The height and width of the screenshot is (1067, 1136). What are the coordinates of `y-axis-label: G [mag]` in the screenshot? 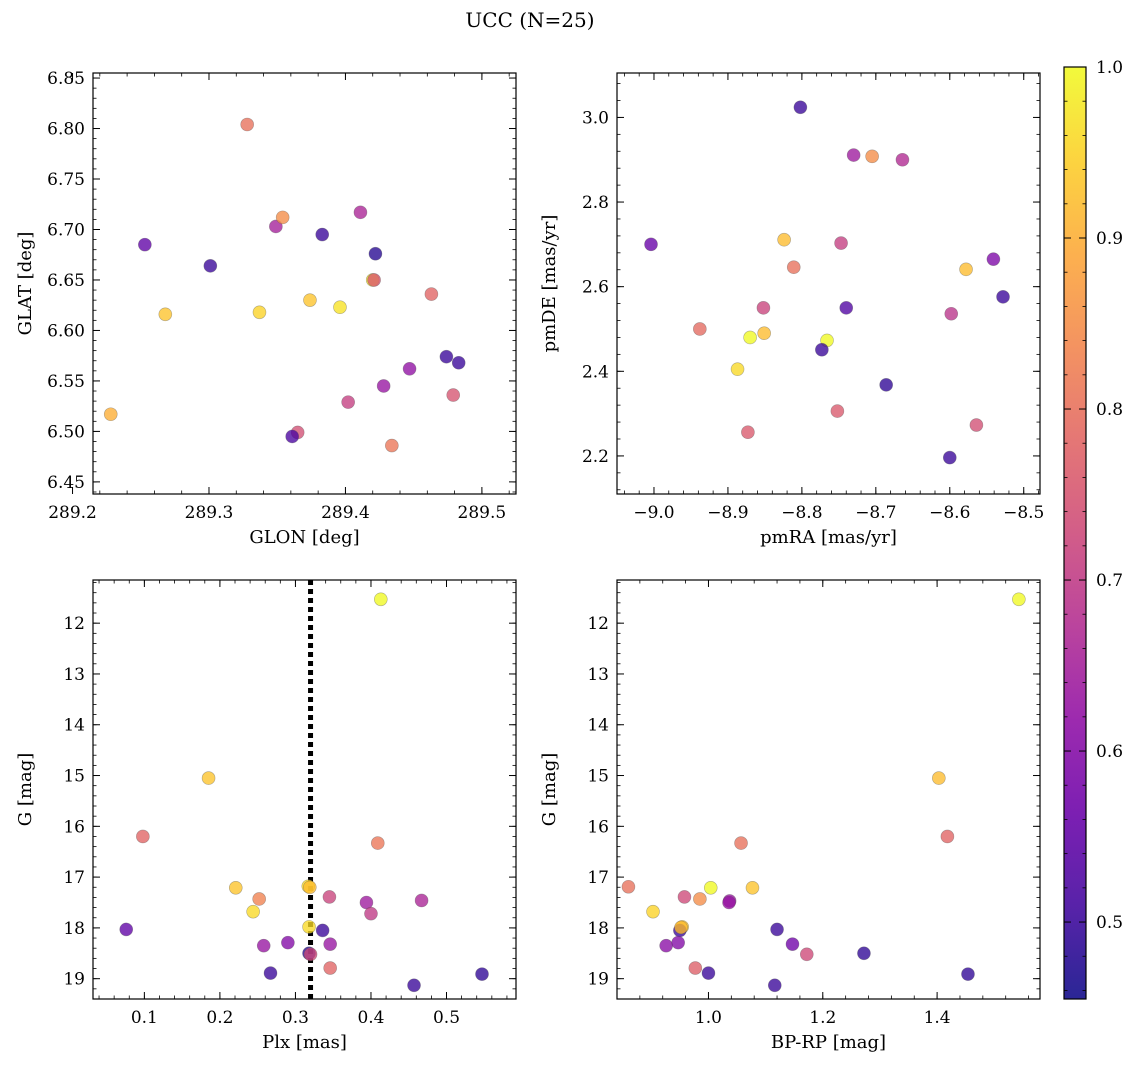 It's located at (549, 789).